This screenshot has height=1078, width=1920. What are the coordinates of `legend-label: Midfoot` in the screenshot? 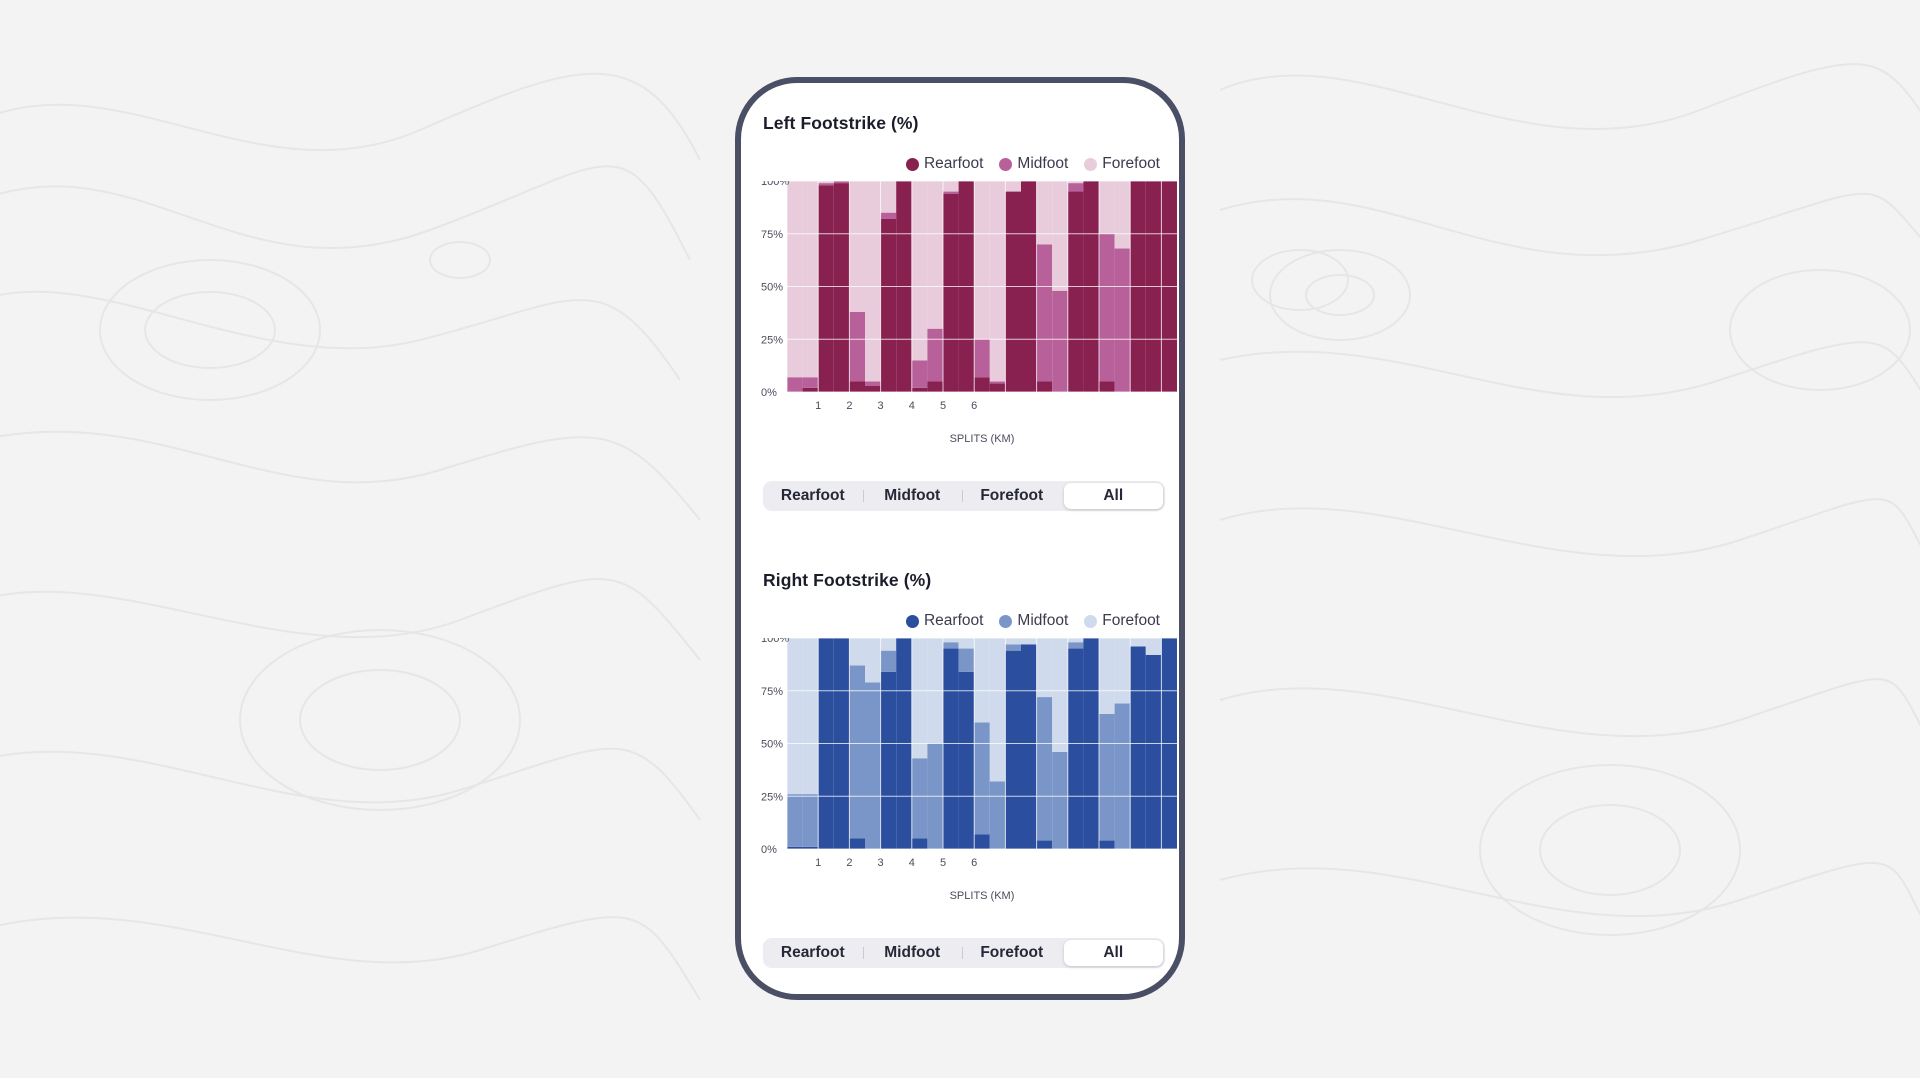 It's located at (1043, 620).